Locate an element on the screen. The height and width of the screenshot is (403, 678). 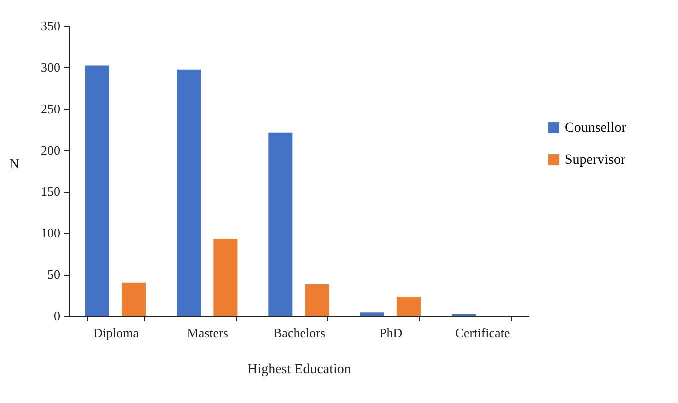
y-axis-title: N is located at coordinates (14, 165).